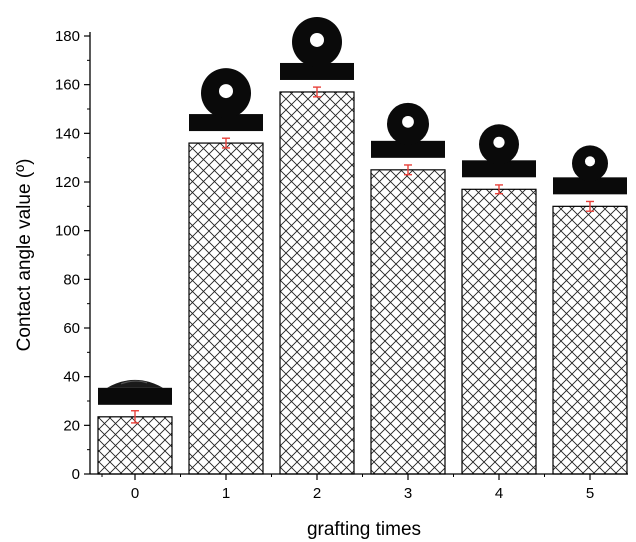 The height and width of the screenshot is (542, 636). Describe the element at coordinates (499, 493) in the screenshot. I see `x-tick-label-4: 4` at that location.